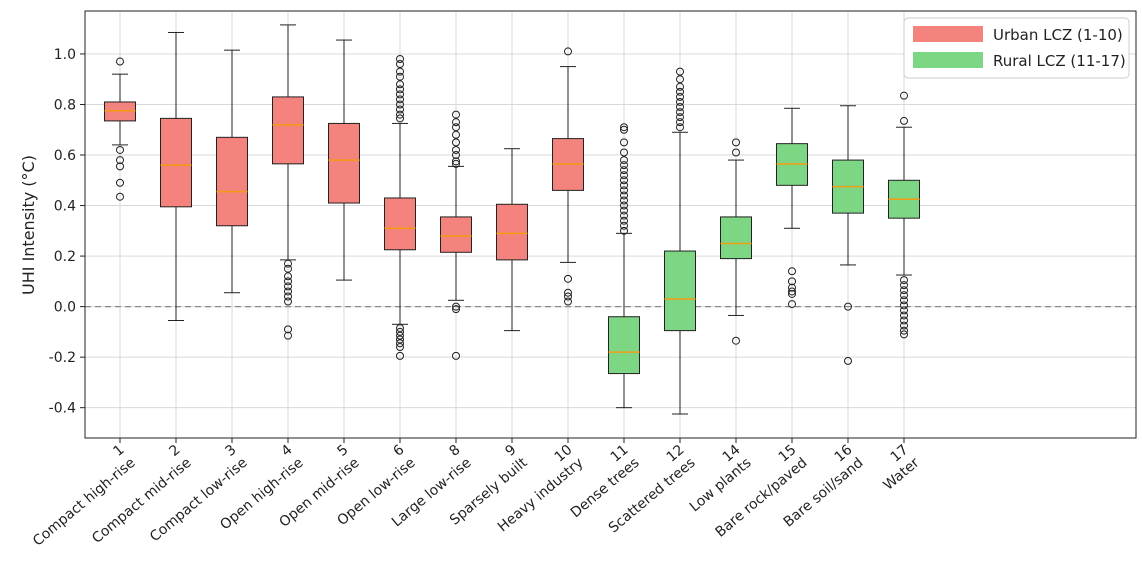 The height and width of the screenshot is (564, 1142). I want to click on x-tick-name: Bare rock/paved, so click(762, 498).